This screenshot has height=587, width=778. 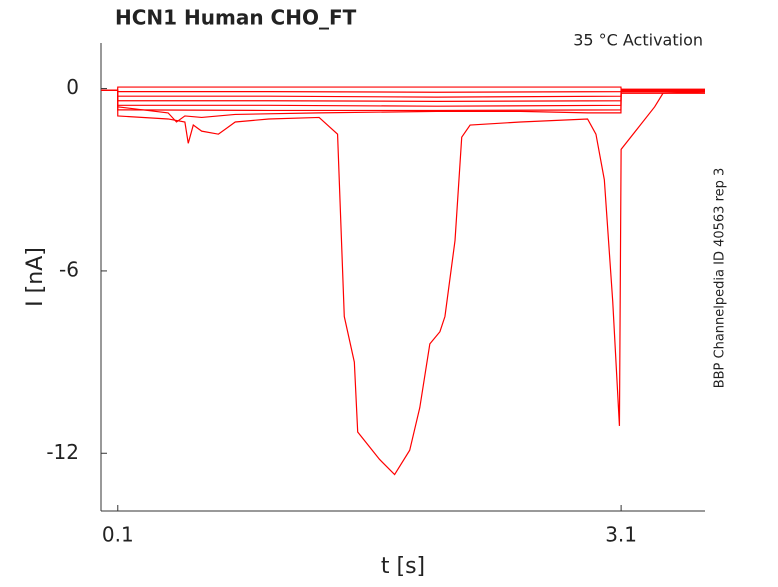 What do you see at coordinates (638, 40) in the screenshot?
I see `annotation: 35 °C Activation` at bounding box center [638, 40].